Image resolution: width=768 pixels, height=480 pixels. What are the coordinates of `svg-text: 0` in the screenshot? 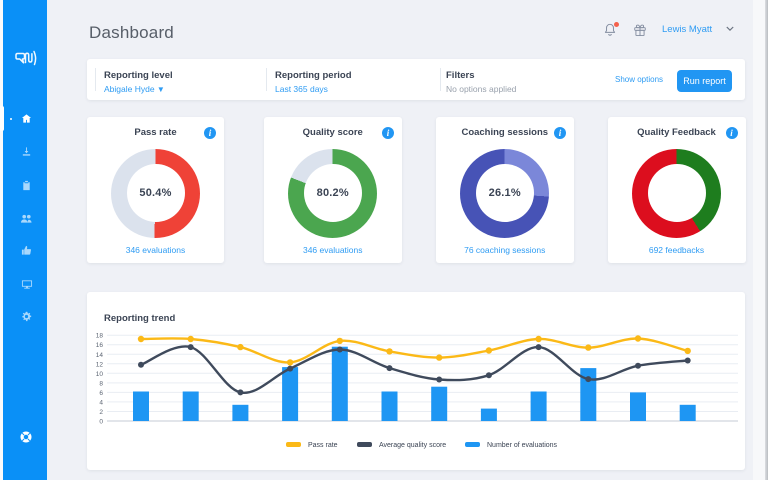 It's located at (101, 422).